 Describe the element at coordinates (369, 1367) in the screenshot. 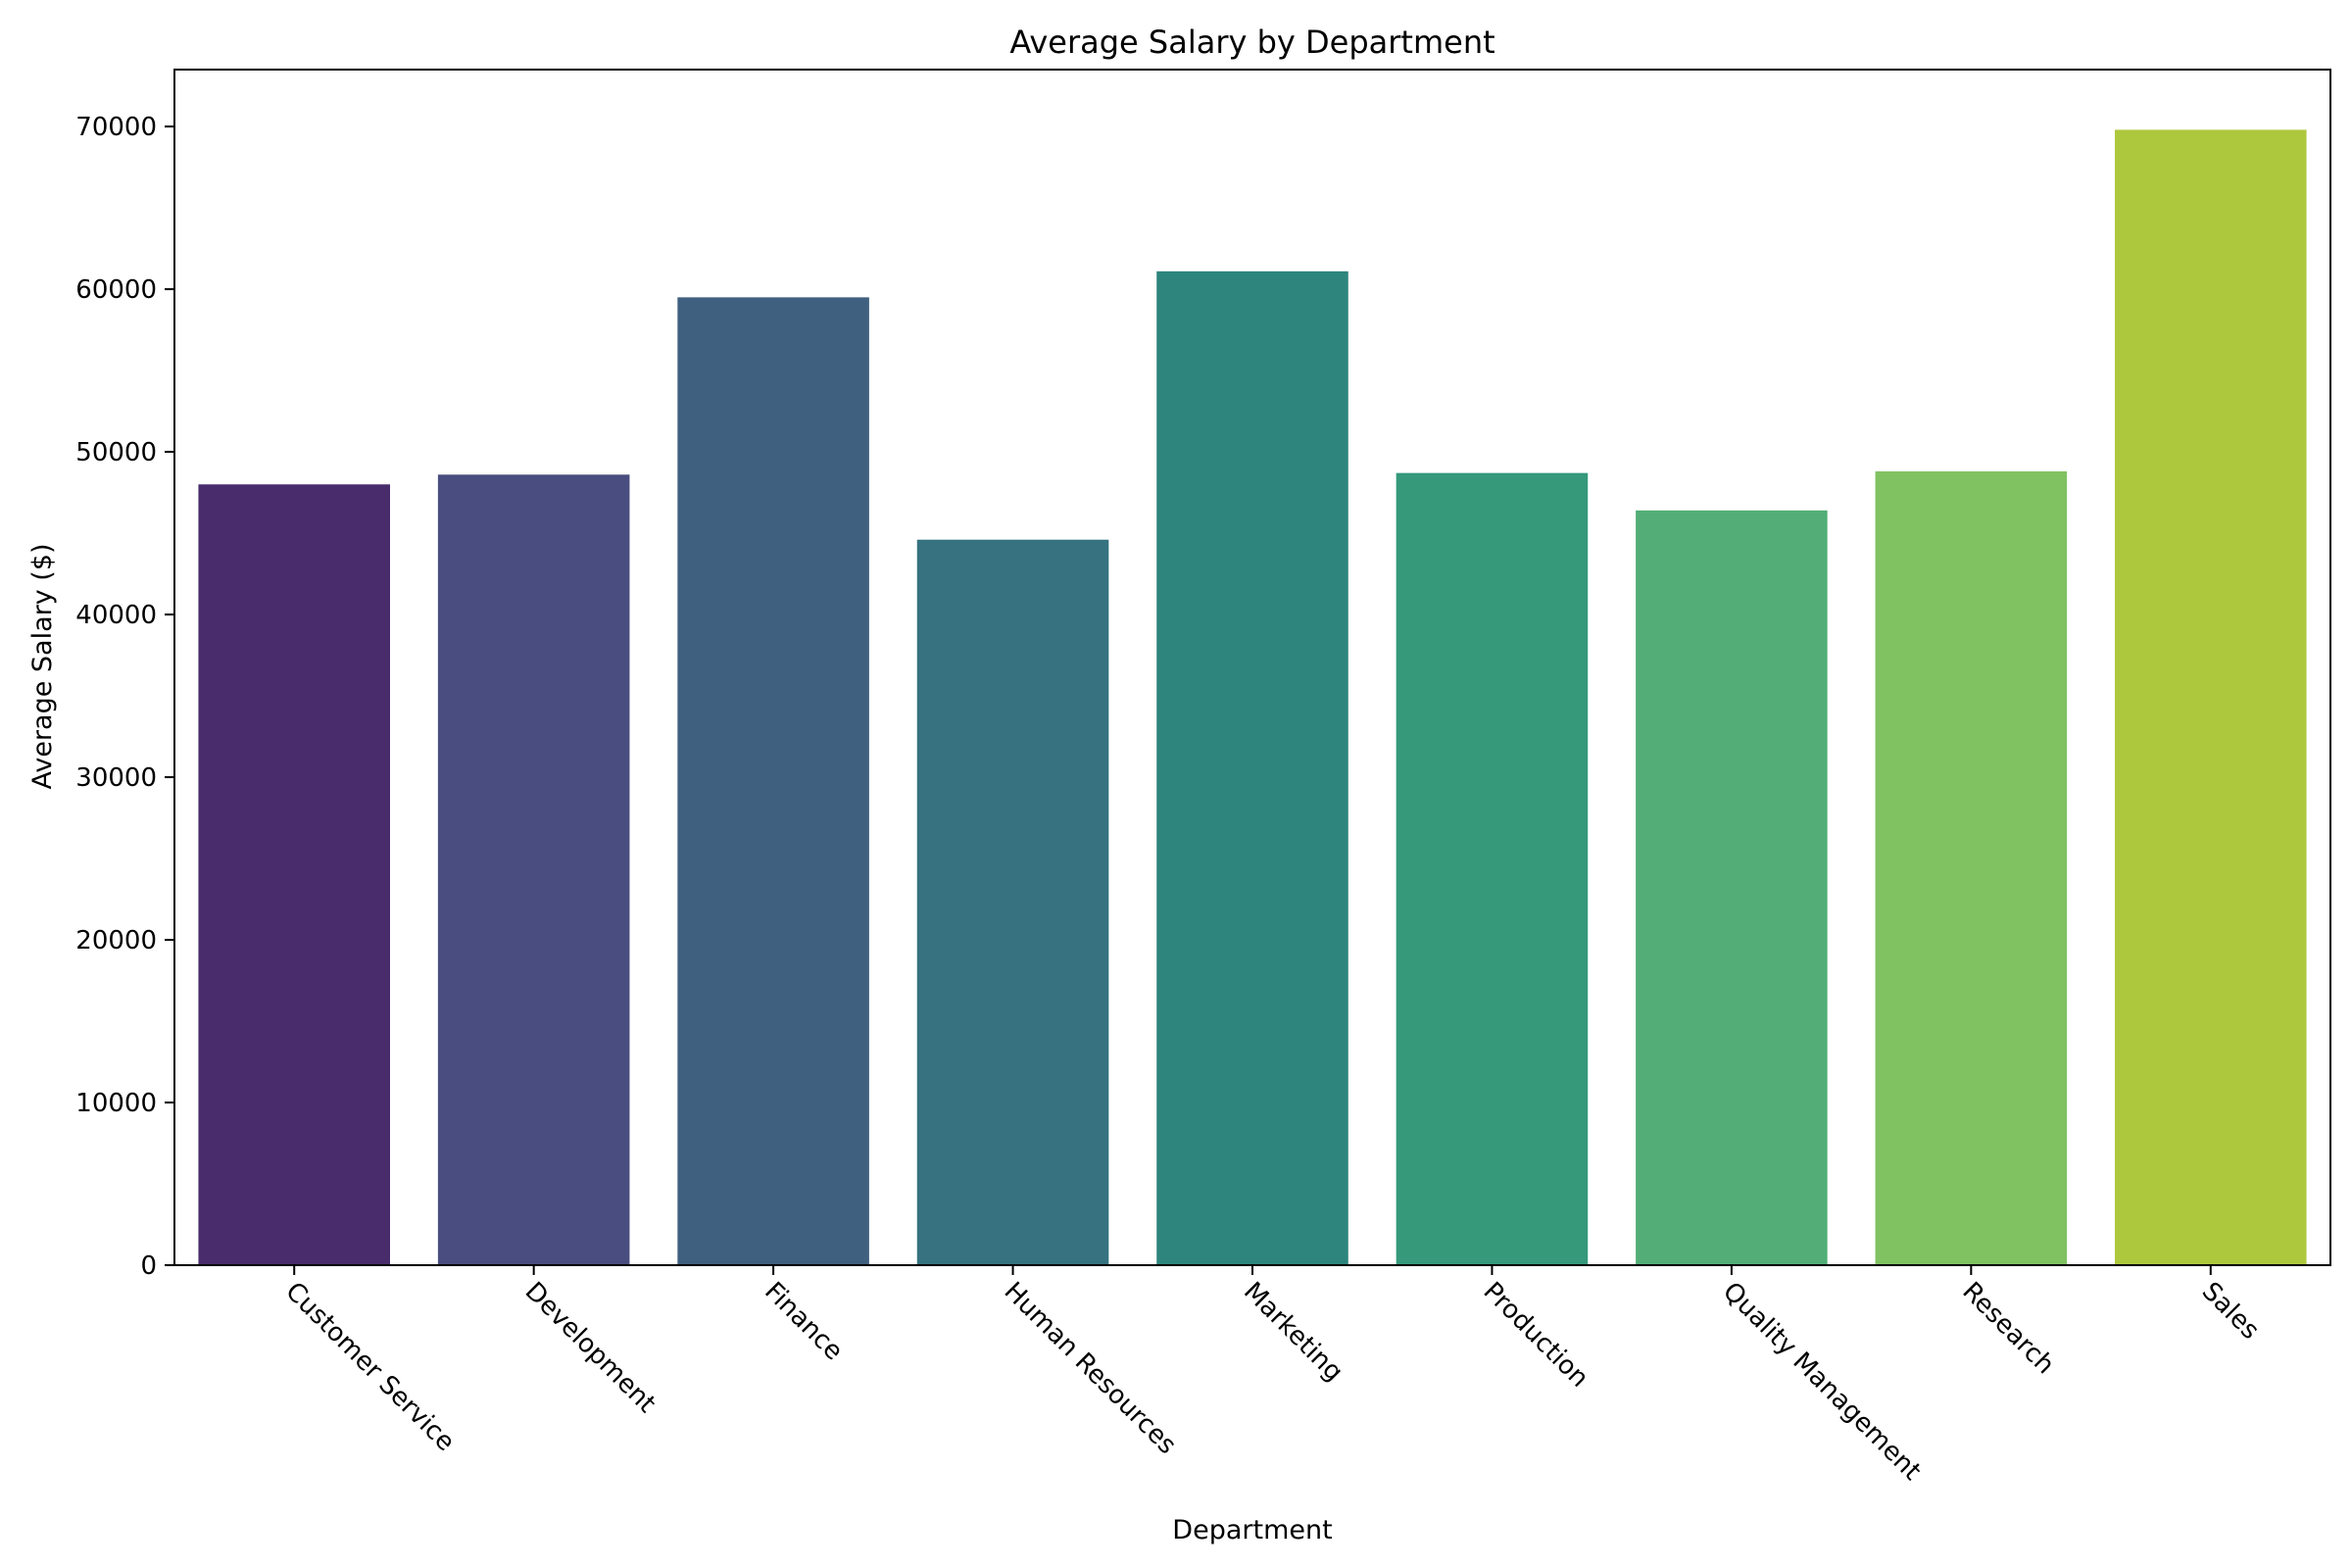

I see `x-tick-label: Customer Service` at that location.